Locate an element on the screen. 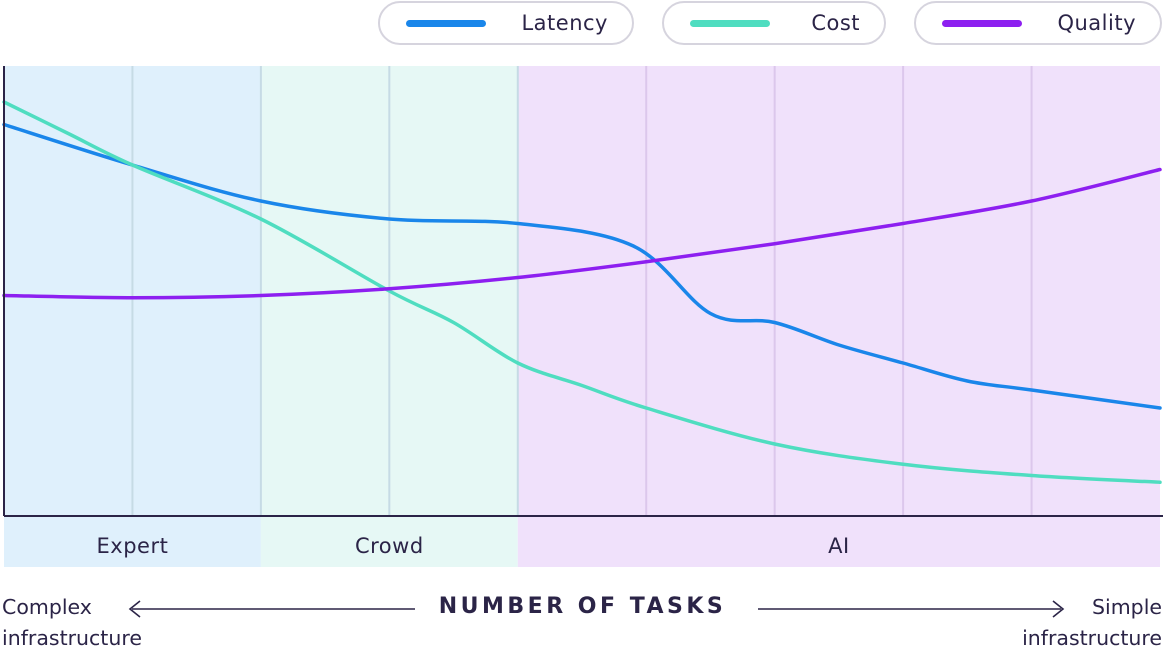 Image resolution: width=1165 pixels, height=654 pixels. legend-swatch-cost is located at coordinates (730, 23).